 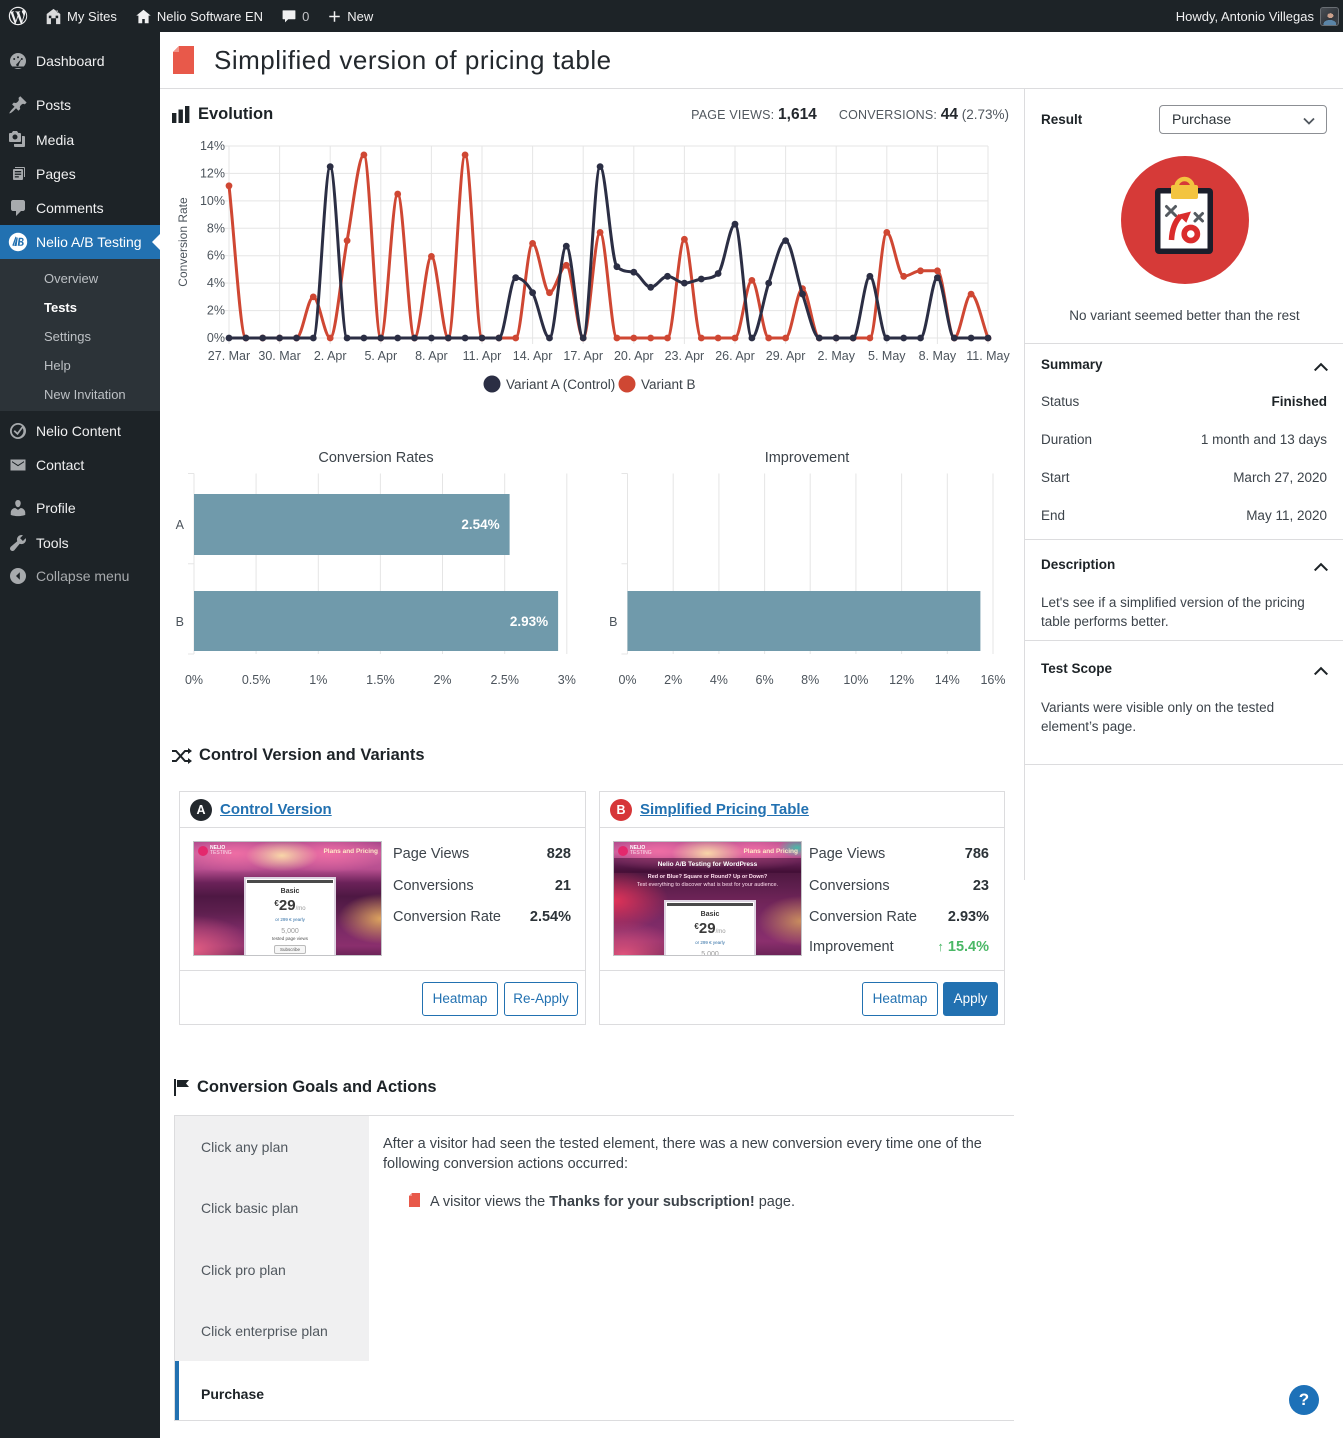 What do you see at coordinates (807, 458) in the screenshot?
I see `svg-text: Improvement` at bounding box center [807, 458].